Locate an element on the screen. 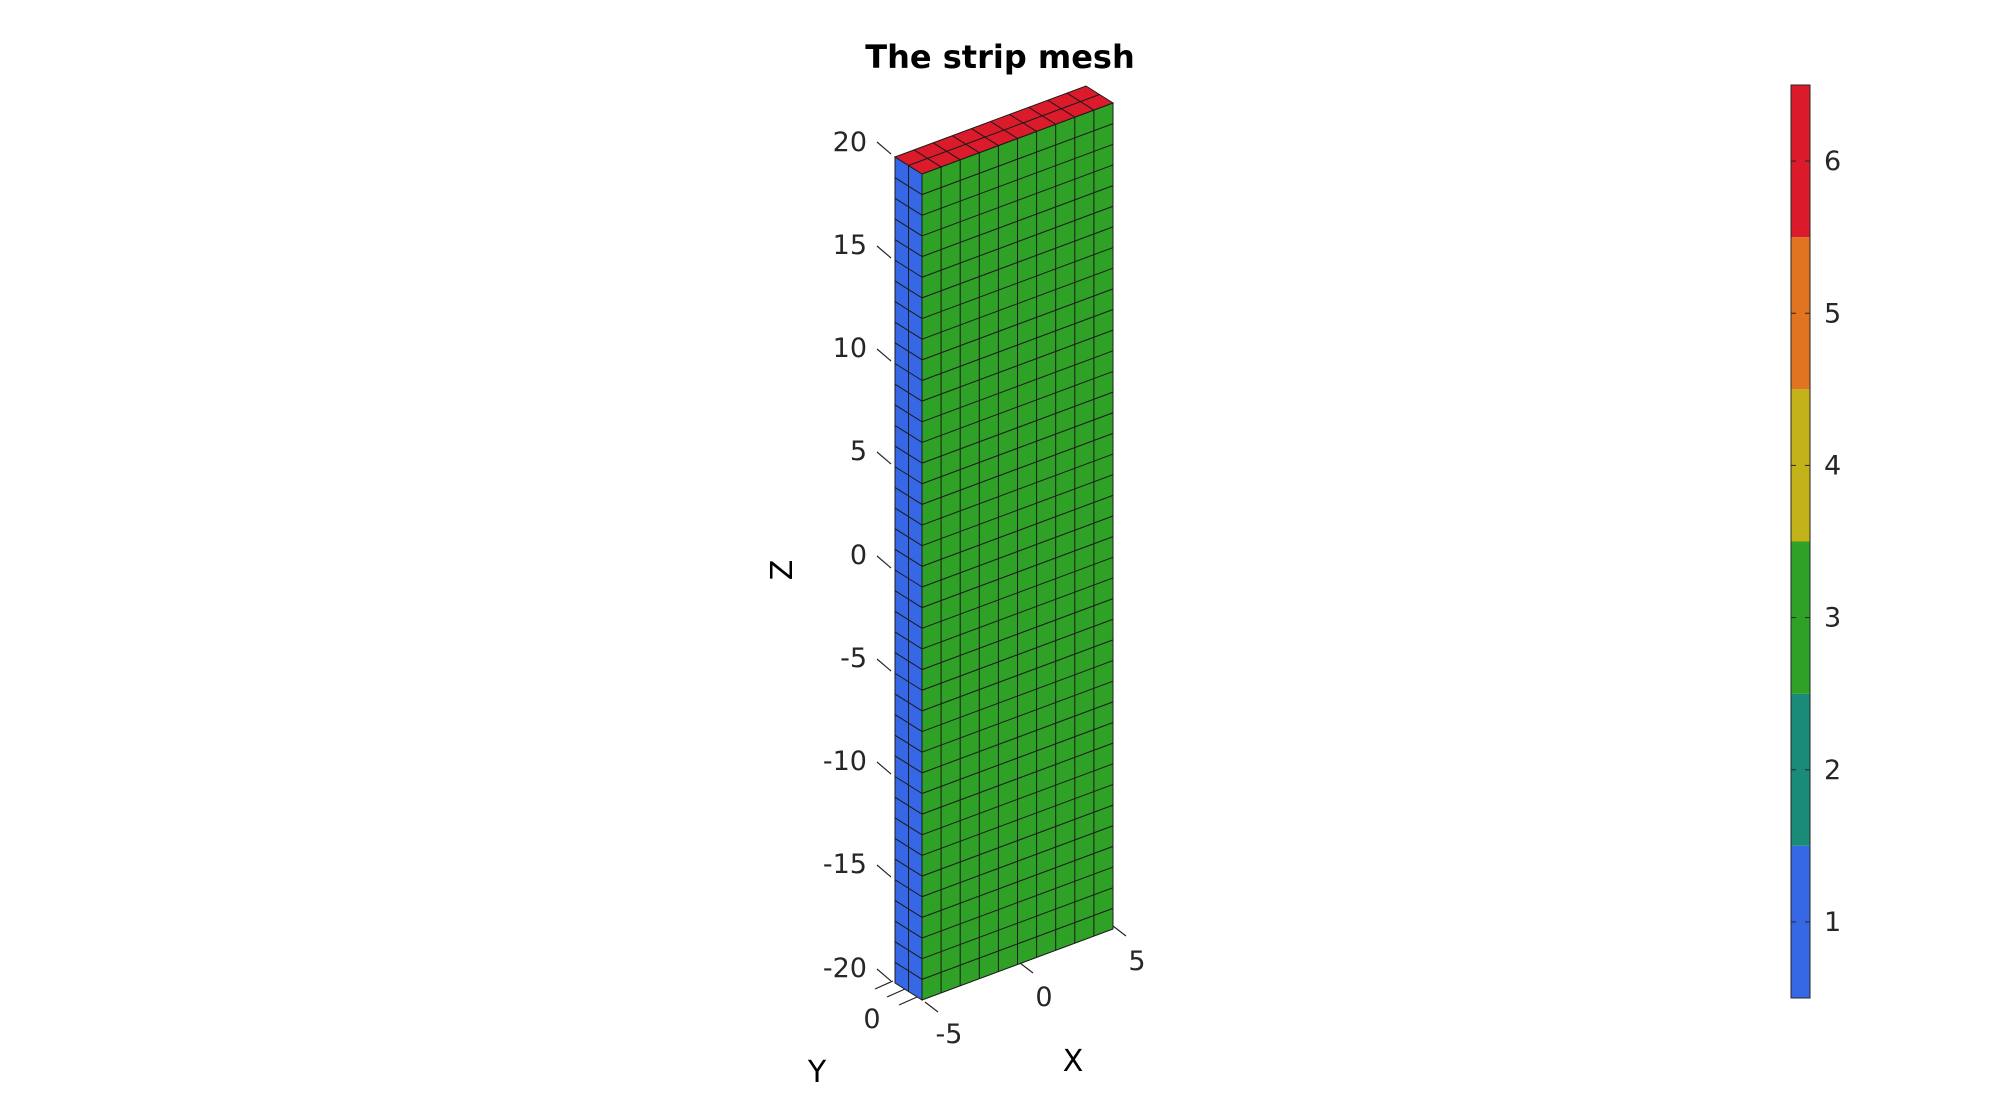  mesh-face-left is located at coordinates (908, 578).